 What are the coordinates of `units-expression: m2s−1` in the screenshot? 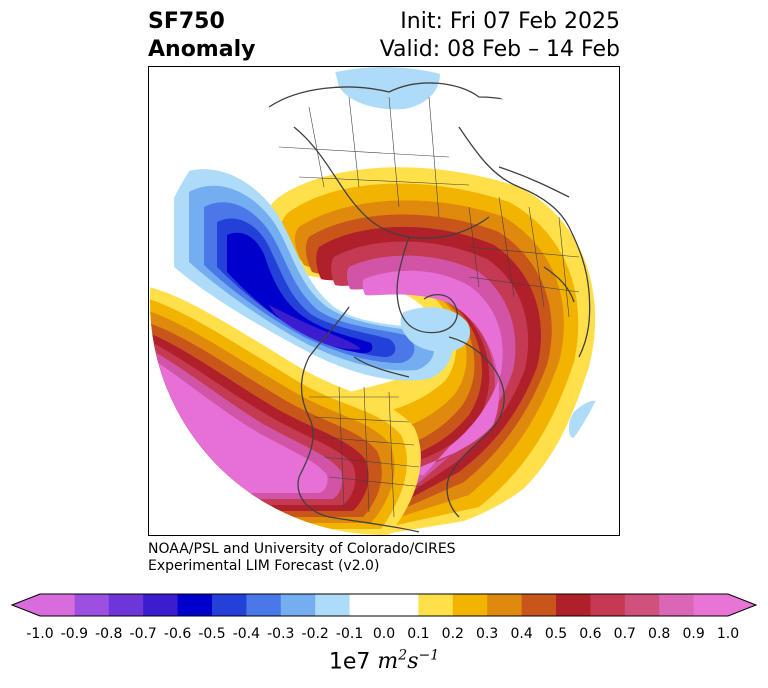 It's located at (408, 661).